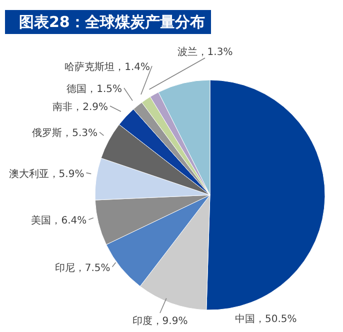 The width and height of the screenshot is (343, 332). I want to click on chart-title: 图表28：全球煤炭产量分布, so click(108, 22).